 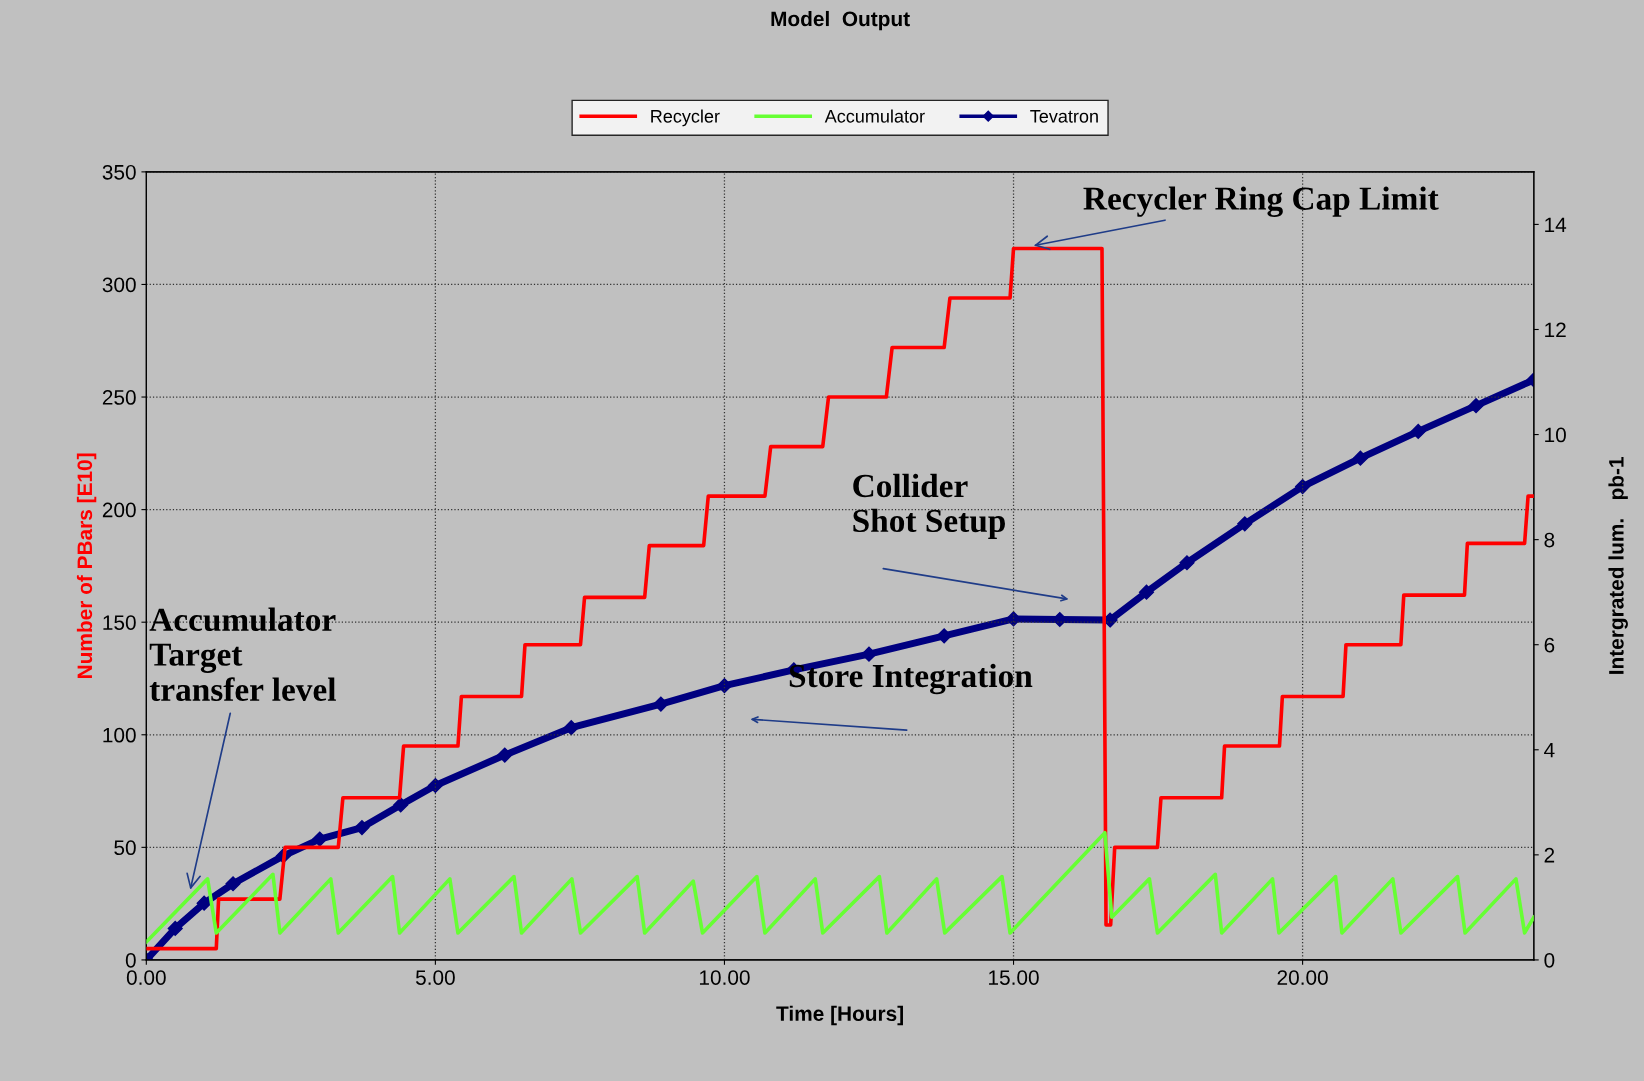 What do you see at coordinates (1549, 960) in the screenshot?
I see `y2-tick-label: 0` at bounding box center [1549, 960].